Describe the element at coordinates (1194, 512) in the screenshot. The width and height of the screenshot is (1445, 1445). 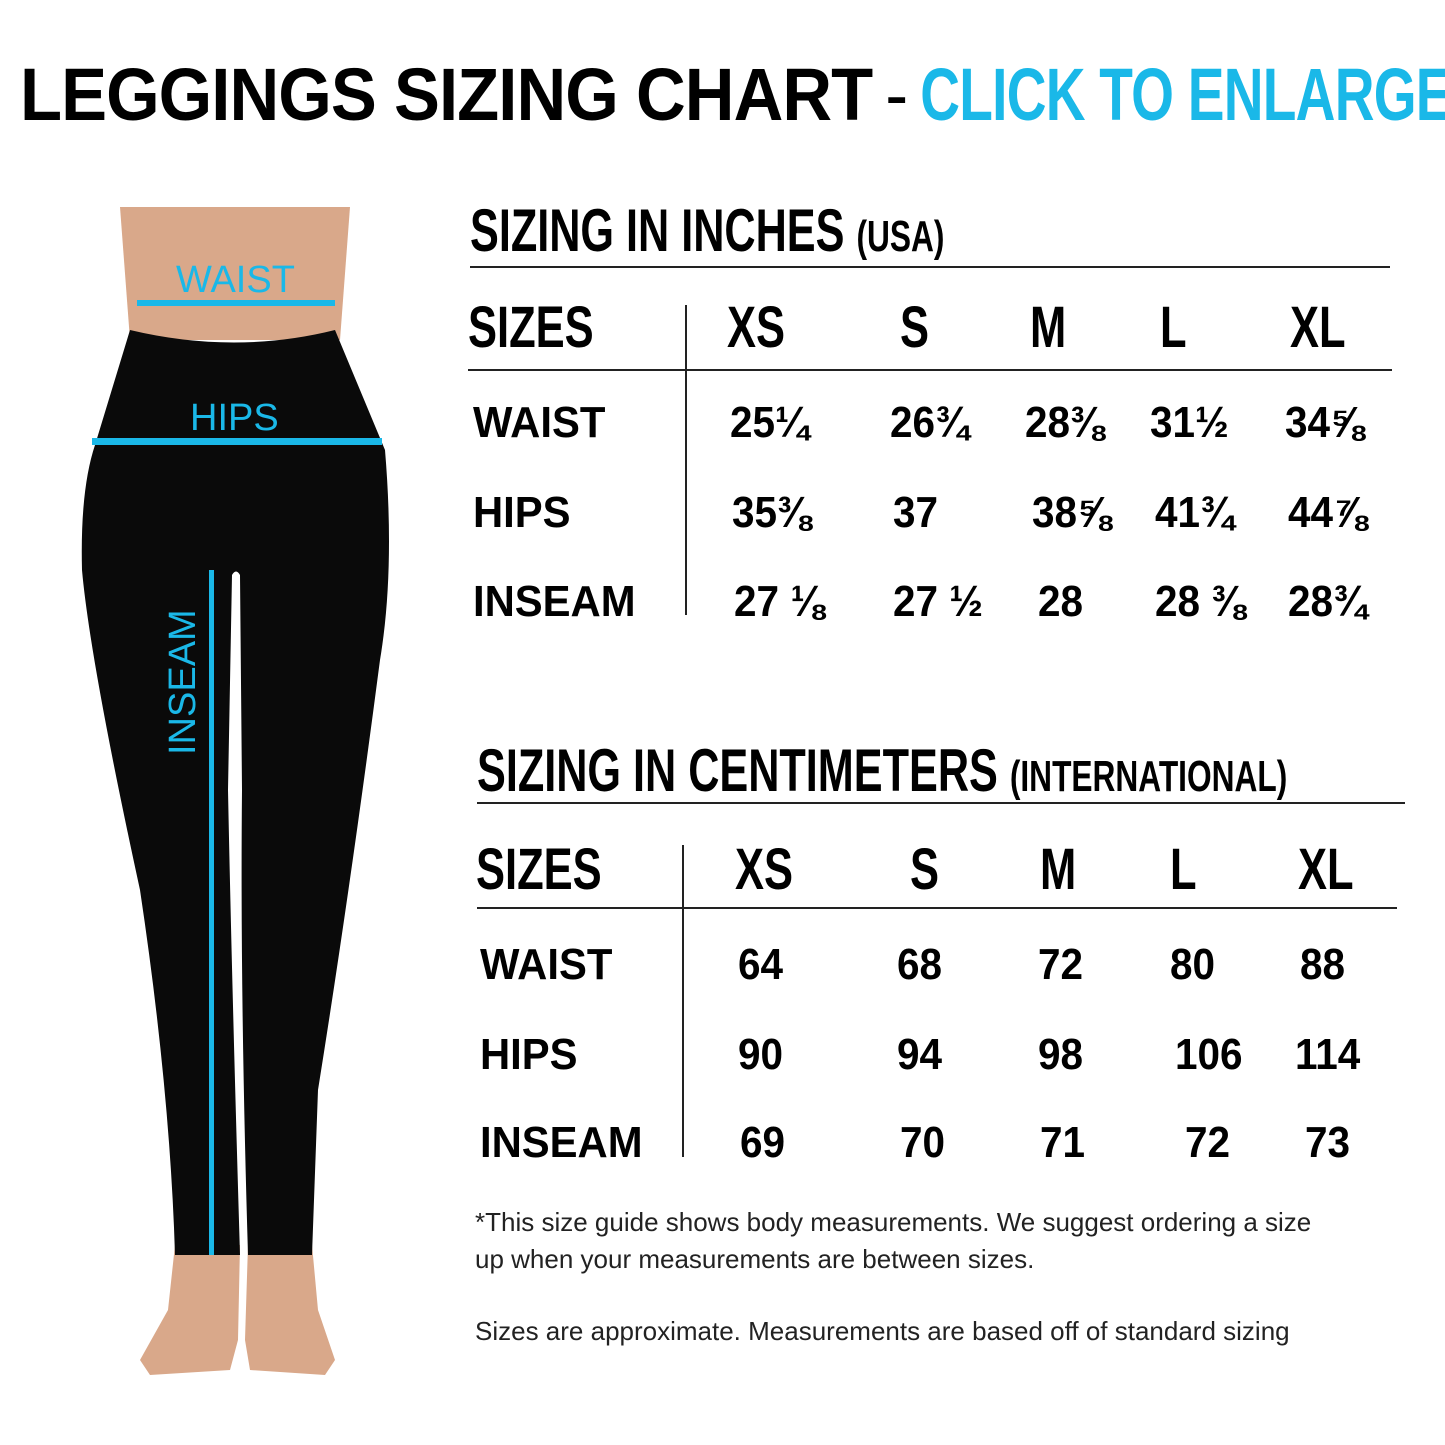
I see `inches-cell: 41¾` at that location.